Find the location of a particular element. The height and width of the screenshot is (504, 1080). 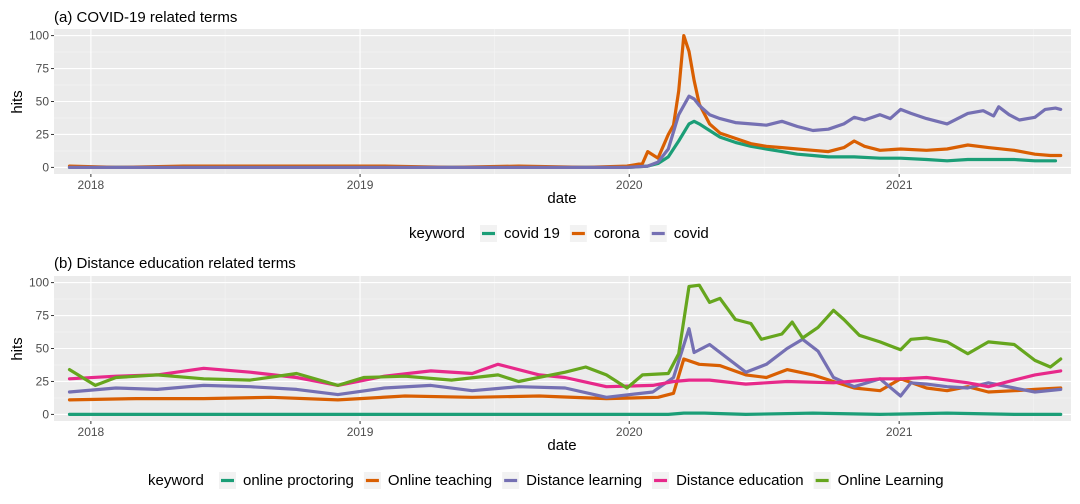

chart-title: (a) COVID-19 related terms is located at coordinates (145, 17).